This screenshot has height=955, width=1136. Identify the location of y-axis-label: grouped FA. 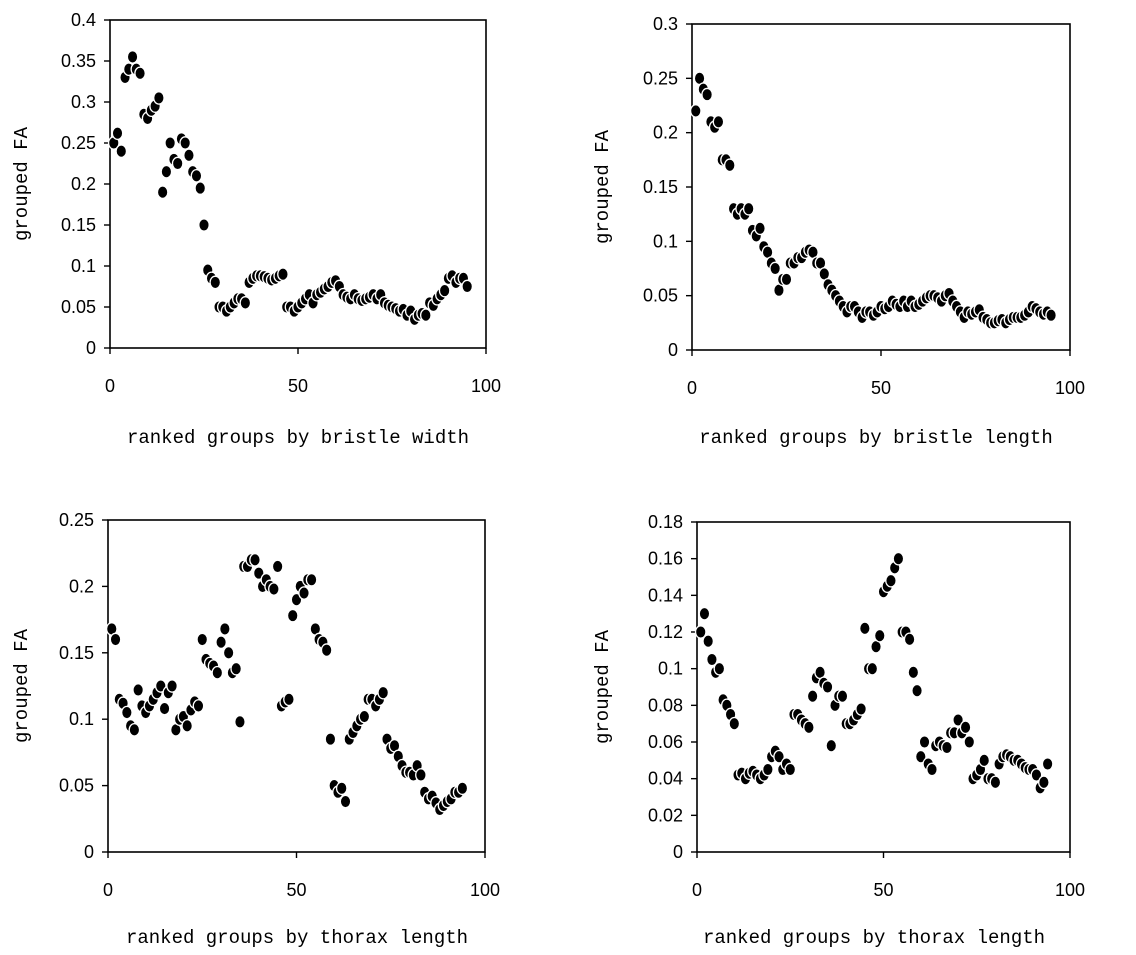
(22, 685).